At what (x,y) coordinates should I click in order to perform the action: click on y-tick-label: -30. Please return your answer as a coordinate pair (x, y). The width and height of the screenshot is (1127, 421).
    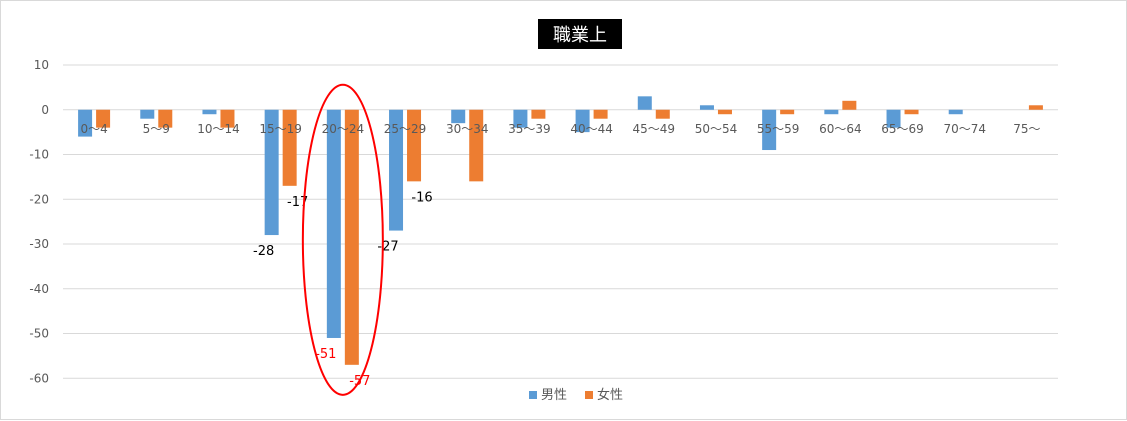
    Looking at the image, I should click on (39, 244).